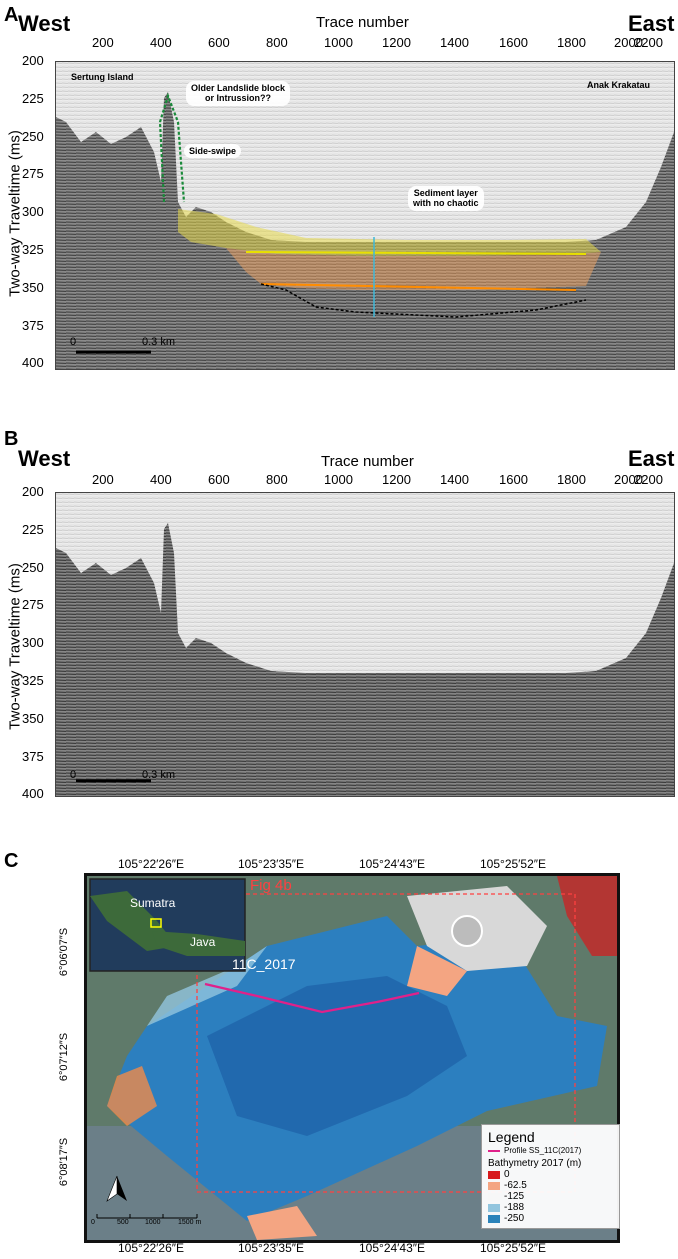  I want to click on lon-tick-bottom-1: 105°22′26″E, so click(151, 1248).